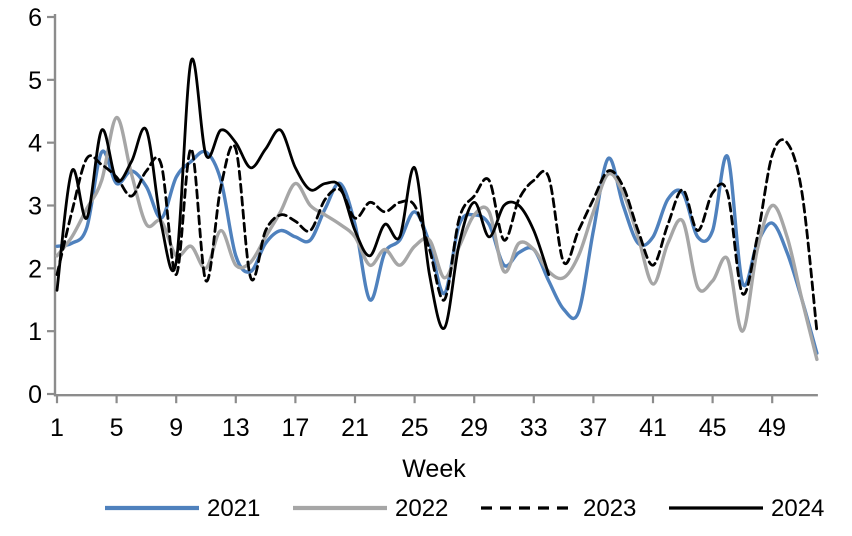 The height and width of the screenshot is (536, 852). What do you see at coordinates (35, 207) in the screenshot?
I see `y-tick-label-3: 3` at bounding box center [35, 207].